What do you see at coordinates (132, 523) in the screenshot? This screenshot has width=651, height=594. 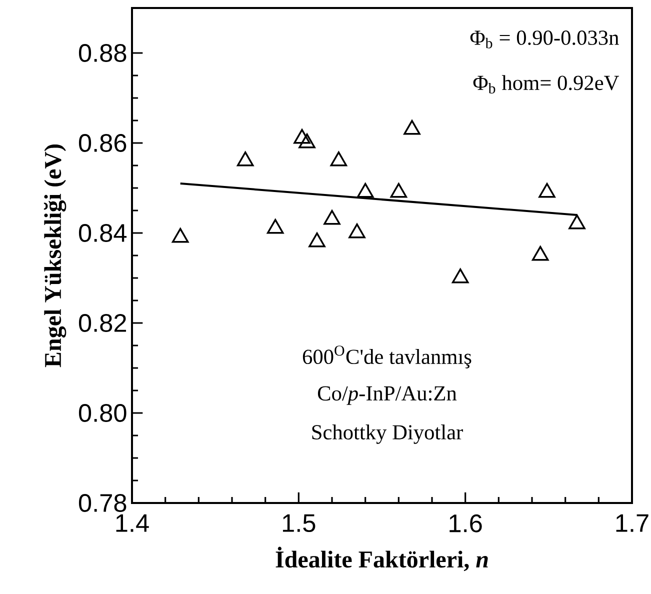 I see `x-tick-label: 1.4` at bounding box center [132, 523].